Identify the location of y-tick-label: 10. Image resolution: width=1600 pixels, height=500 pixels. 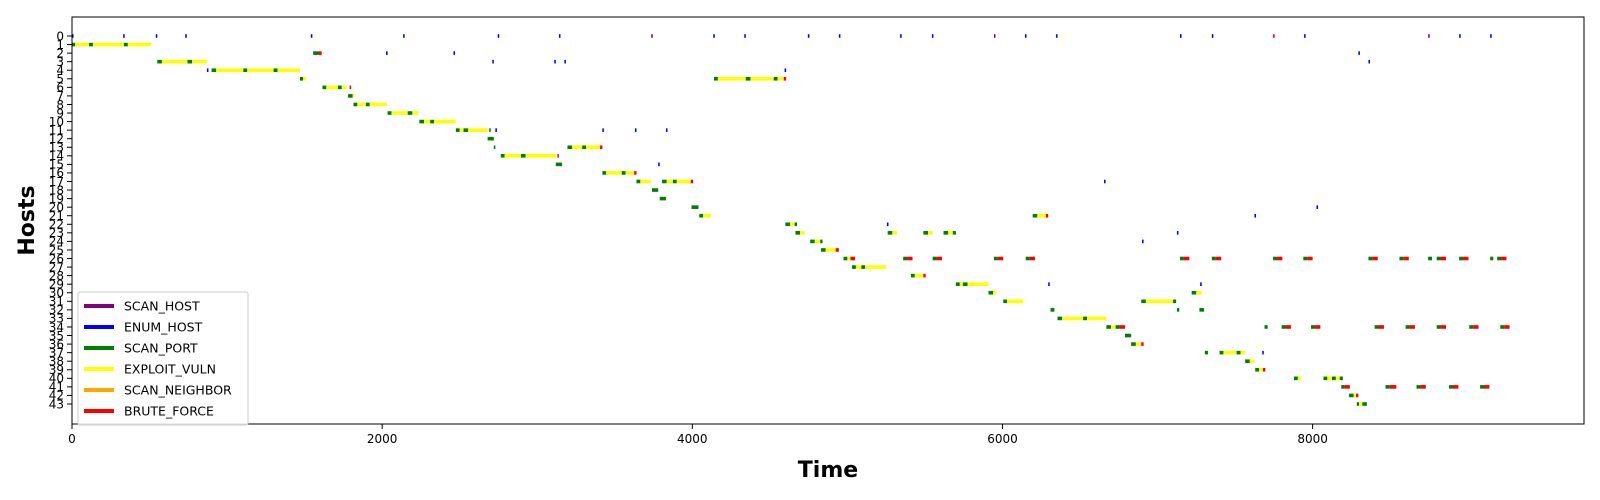
(56, 122).